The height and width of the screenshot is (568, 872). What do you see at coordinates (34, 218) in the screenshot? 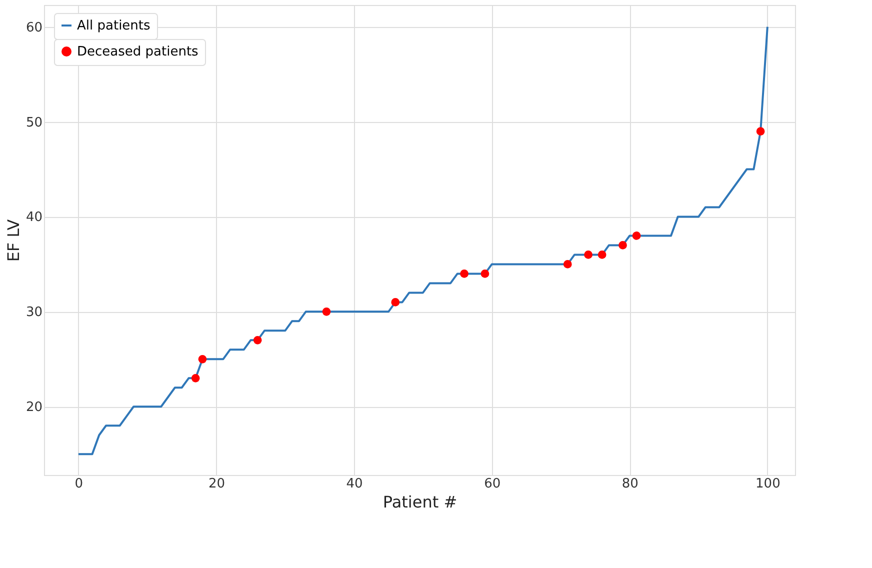
I see `y-tick-label: 40` at bounding box center [34, 218].